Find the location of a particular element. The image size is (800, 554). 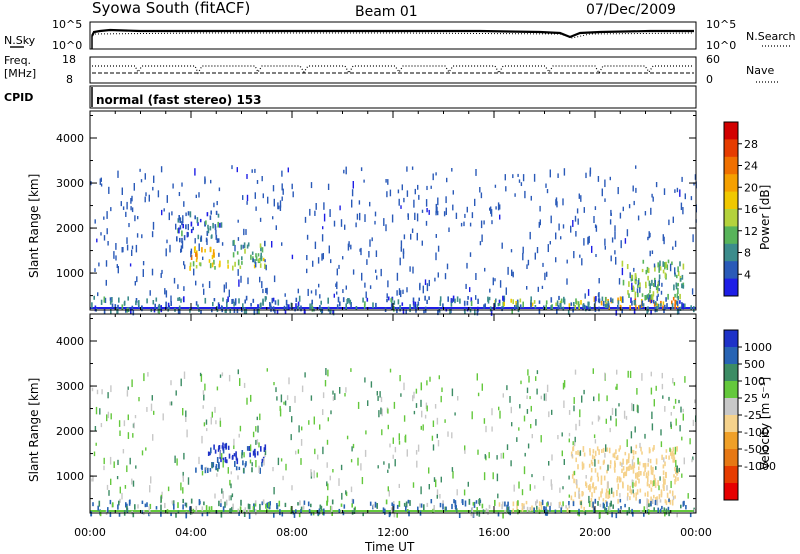

colorbar-segment is located at coordinates (731, 407).